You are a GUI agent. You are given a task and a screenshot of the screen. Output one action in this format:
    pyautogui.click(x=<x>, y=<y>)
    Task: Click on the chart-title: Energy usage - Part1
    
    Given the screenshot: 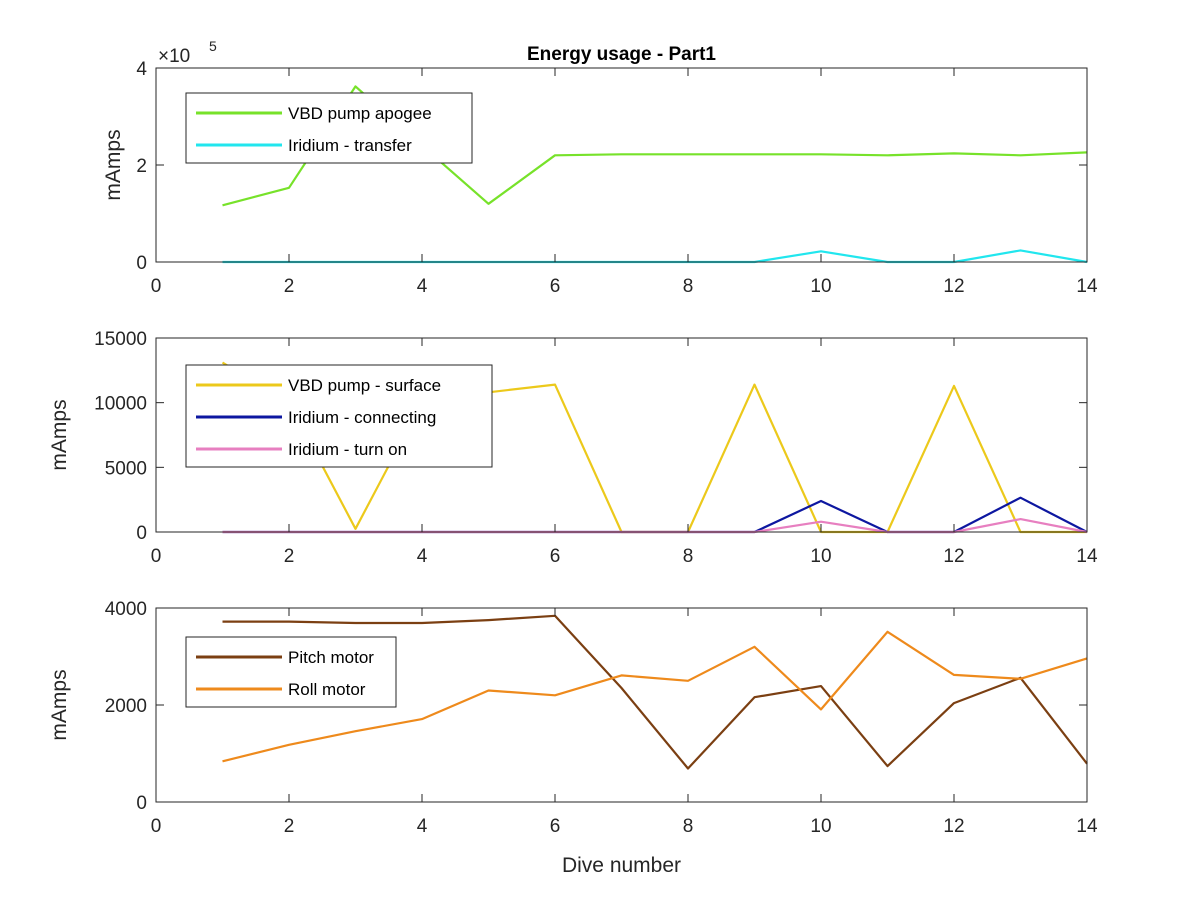 What is the action you would take?
    pyautogui.click(x=621, y=54)
    